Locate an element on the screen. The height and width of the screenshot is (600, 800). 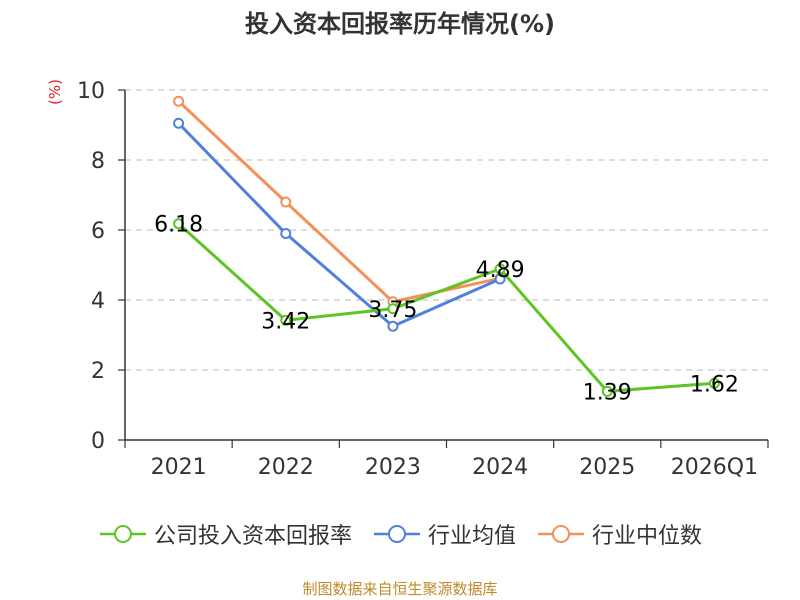
data-label: 4.89 is located at coordinates (500, 270).